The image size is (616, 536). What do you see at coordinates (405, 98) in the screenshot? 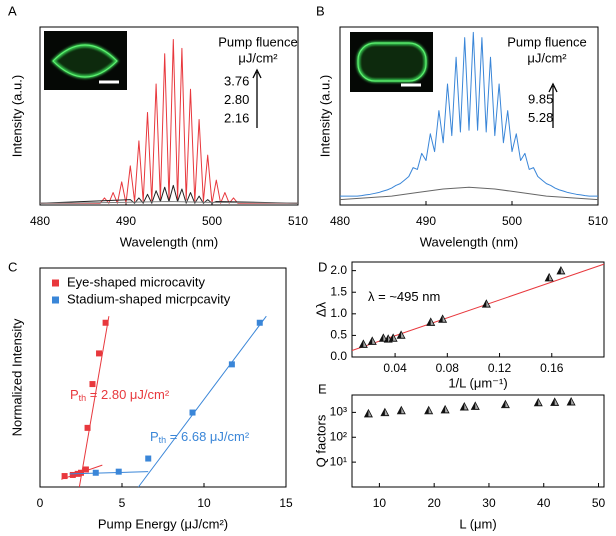
I see `fluence-arrow` at bounding box center [405, 98].